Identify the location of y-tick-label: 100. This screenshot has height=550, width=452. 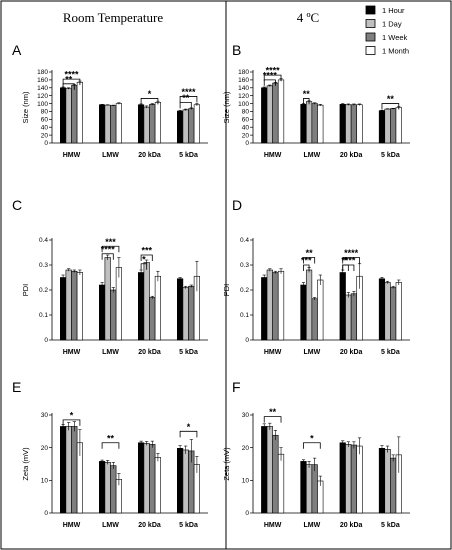
(243, 104).